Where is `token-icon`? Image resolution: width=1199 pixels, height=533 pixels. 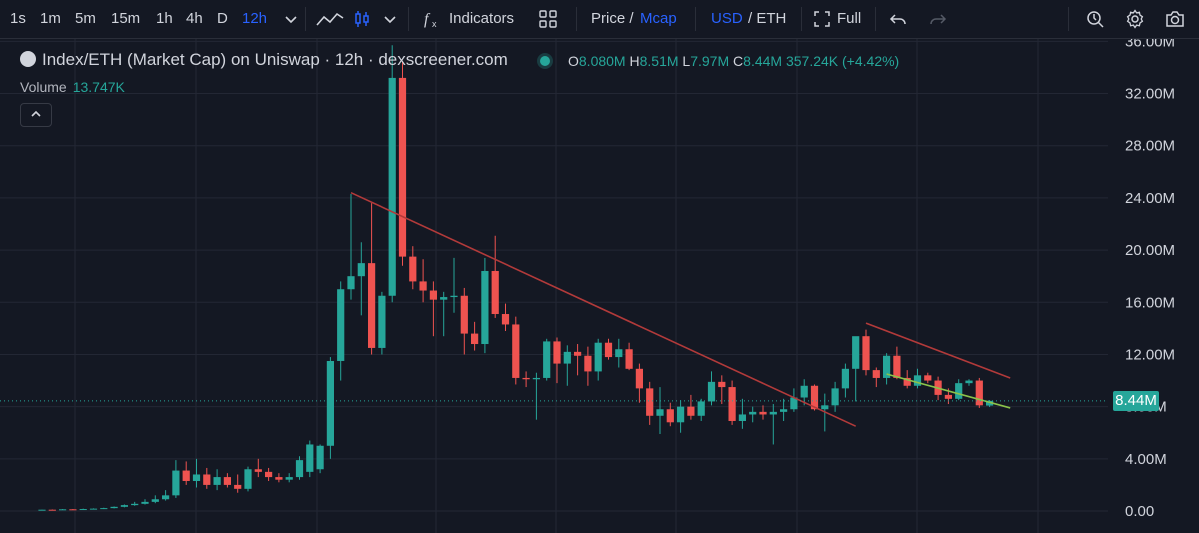 token-icon is located at coordinates (28, 59).